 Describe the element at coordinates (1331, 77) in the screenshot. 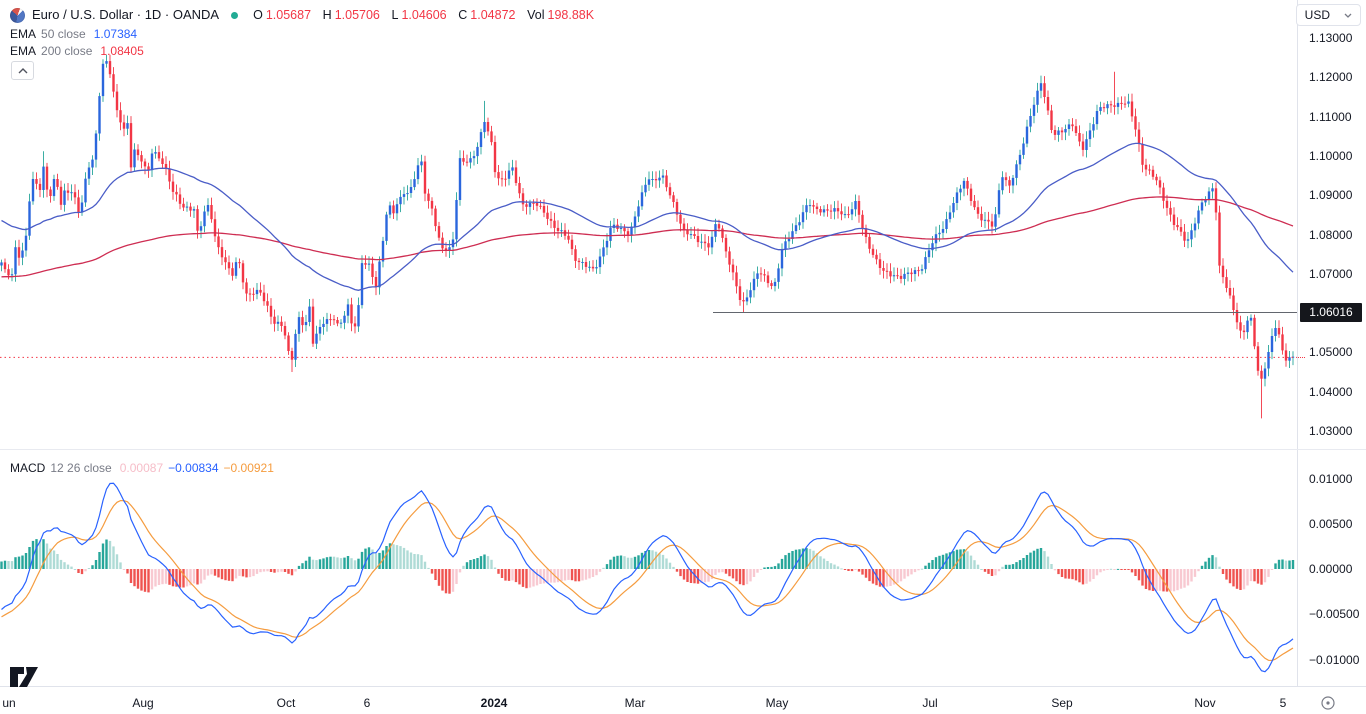

I see `price-tick-label: 1.12000` at that location.